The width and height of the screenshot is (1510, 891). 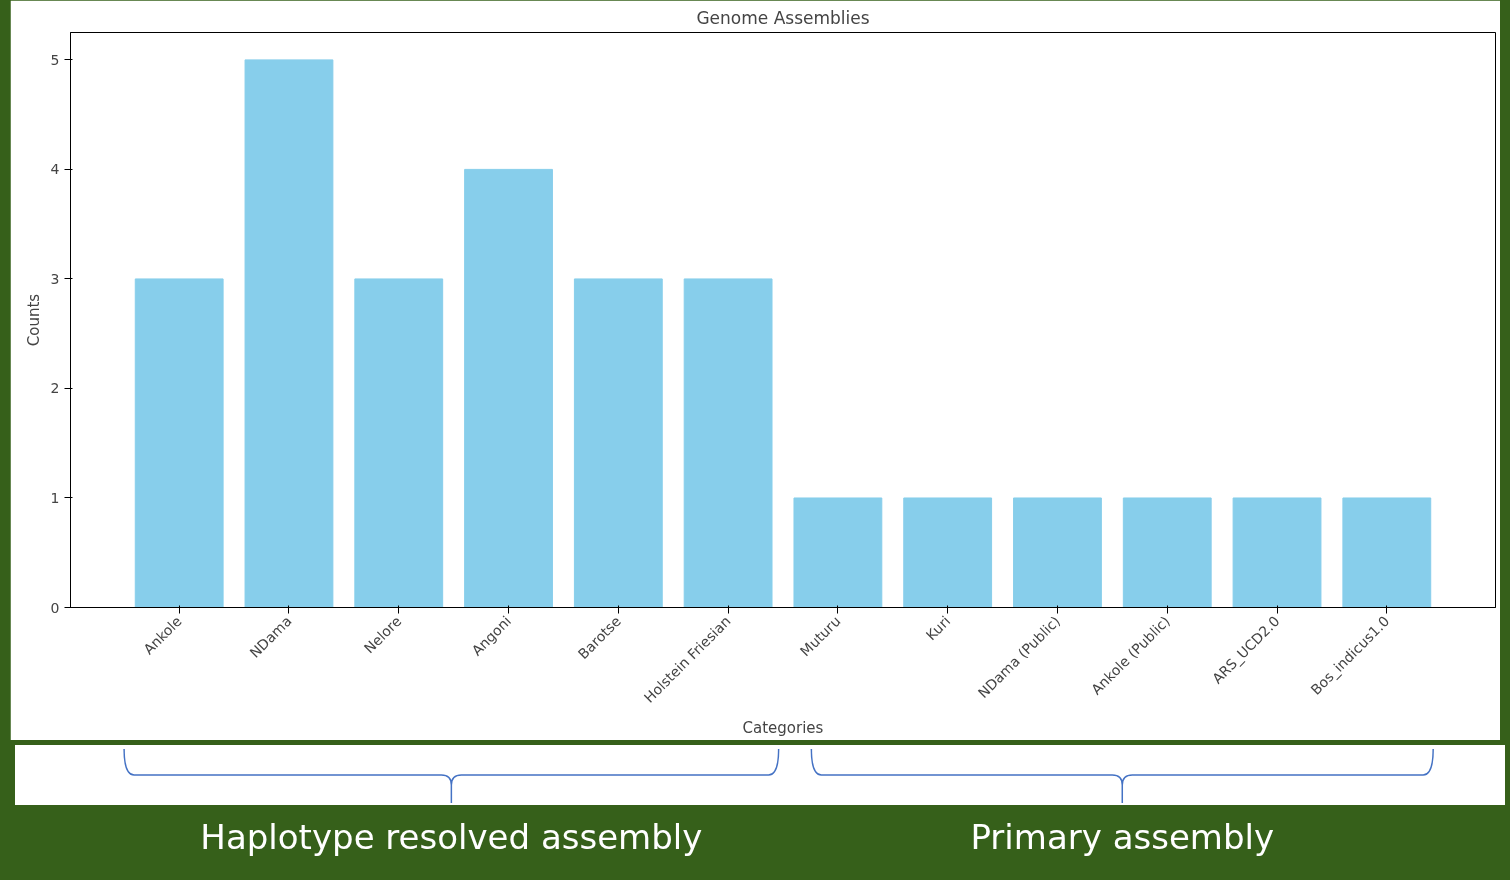 I want to click on y-tick-label: 5, so click(x=55, y=59).